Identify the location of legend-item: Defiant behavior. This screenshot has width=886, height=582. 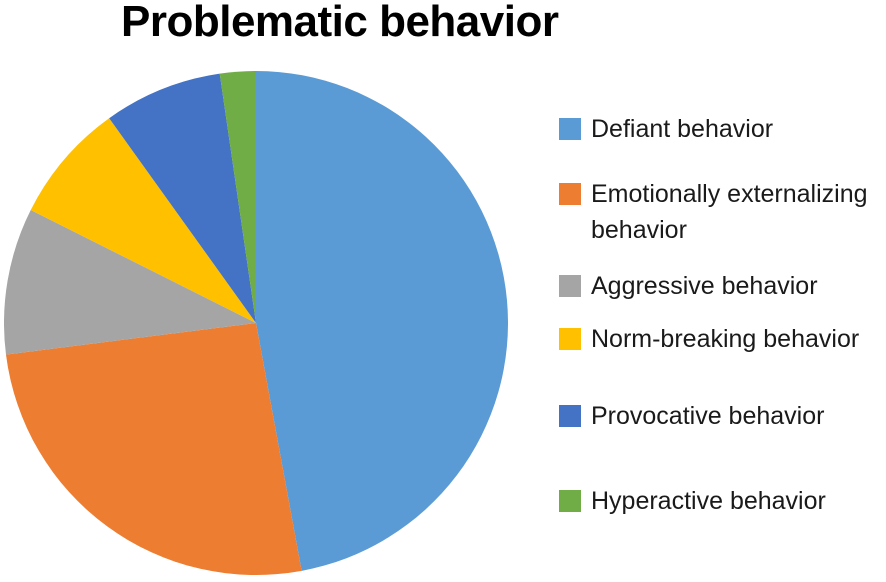
(722, 129).